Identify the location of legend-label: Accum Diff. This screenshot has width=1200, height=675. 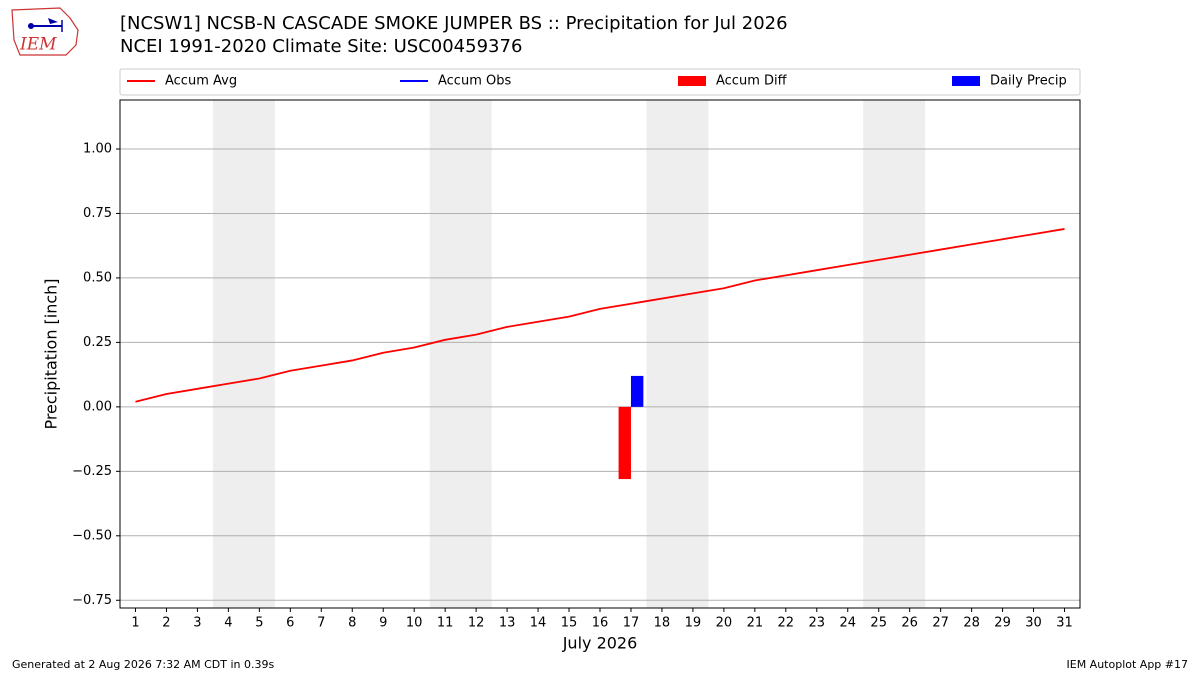
(752, 81).